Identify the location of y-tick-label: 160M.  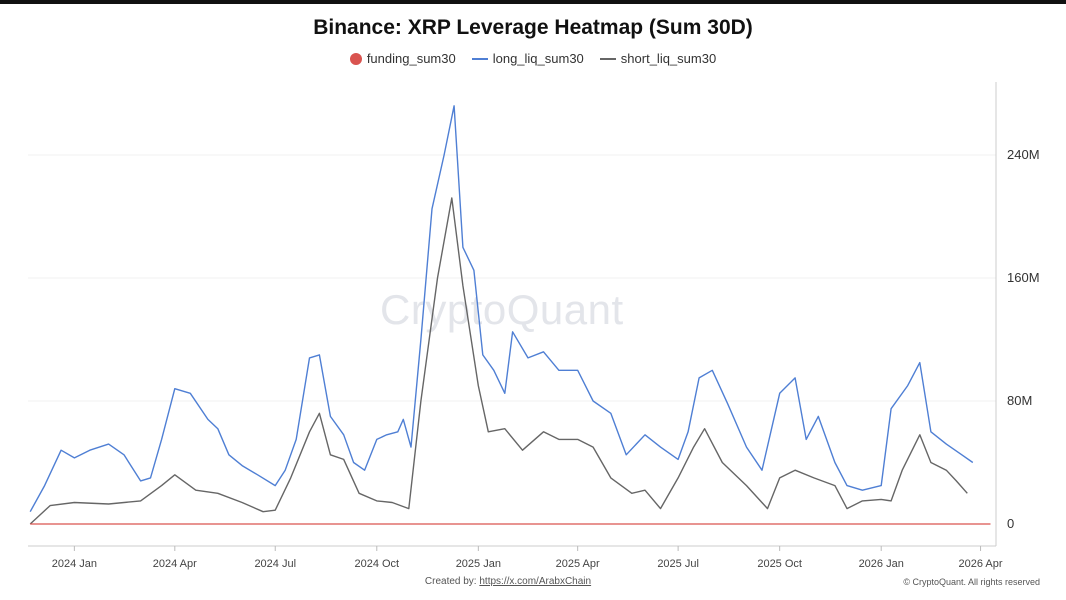
(1023, 277).